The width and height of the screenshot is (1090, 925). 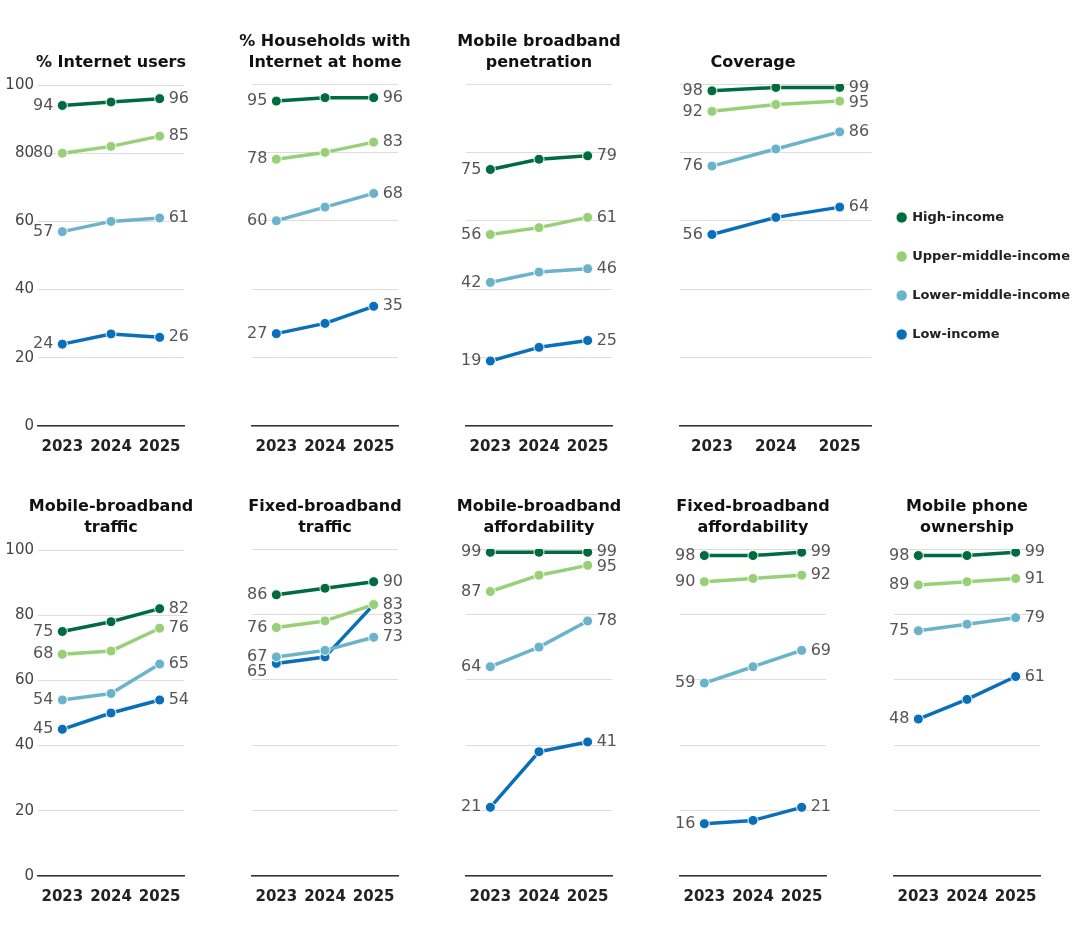 What do you see at coordinates (685, 682) in the screenshot?
I see `data-label: 59` at bounding box center [685, 682].